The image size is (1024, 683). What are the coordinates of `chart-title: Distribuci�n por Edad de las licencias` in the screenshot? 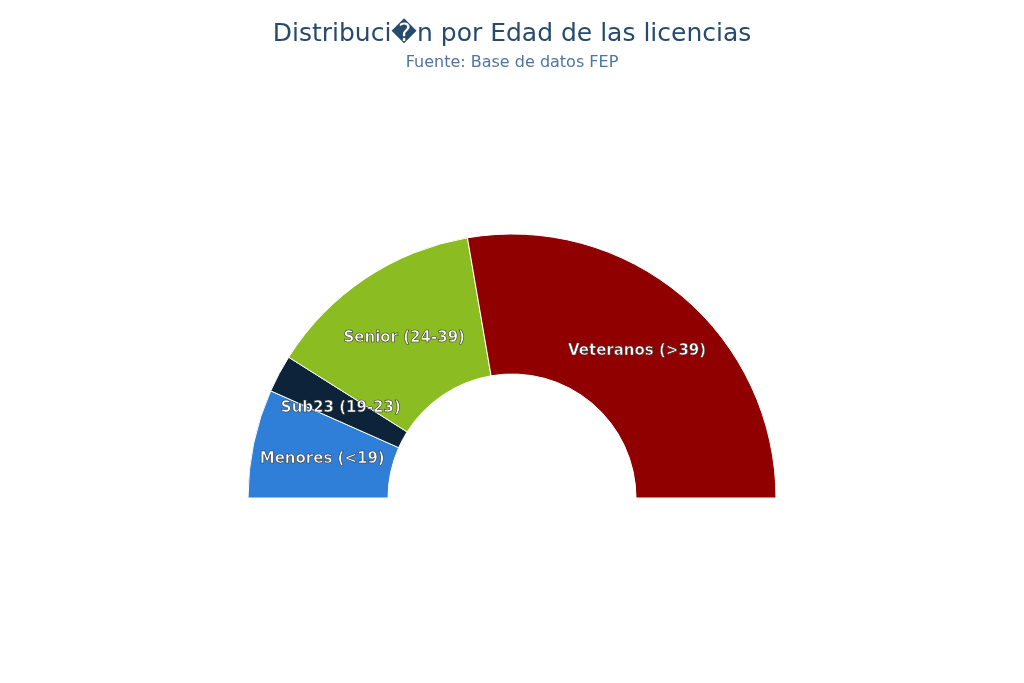 It's located at (512, 32).